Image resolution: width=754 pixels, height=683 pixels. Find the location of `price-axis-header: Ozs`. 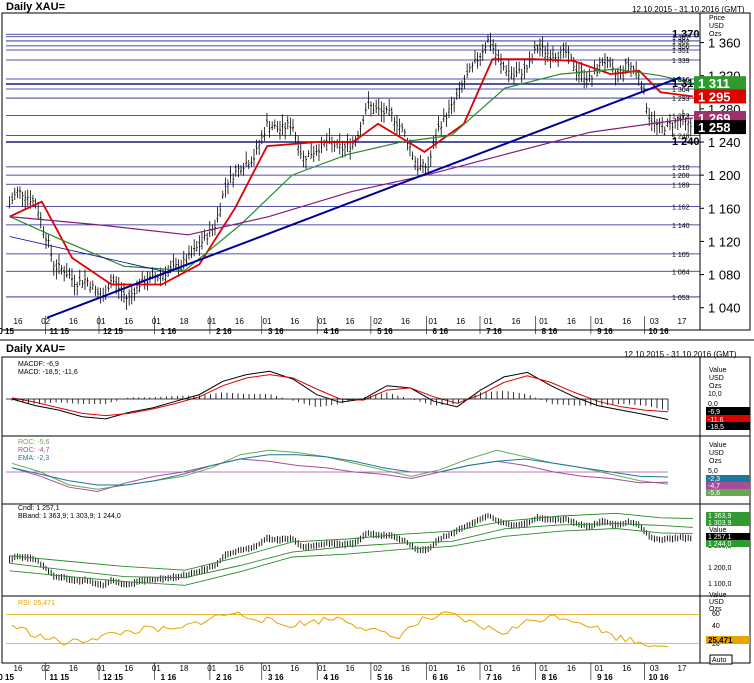

price-axis-header: Ozs is located at coordinates (715, 34).